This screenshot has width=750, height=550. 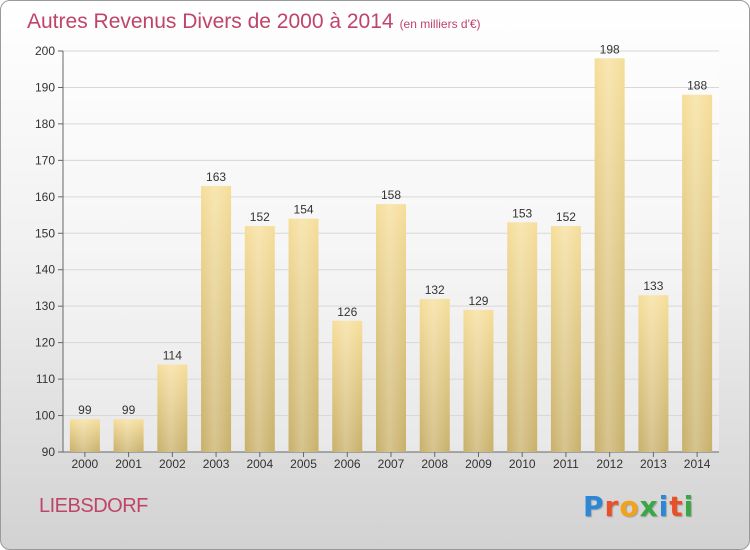 What do you see at coordinates (653, 286) in the screenshot?
I see `data-label: 133` at bounding box center [653, 286].